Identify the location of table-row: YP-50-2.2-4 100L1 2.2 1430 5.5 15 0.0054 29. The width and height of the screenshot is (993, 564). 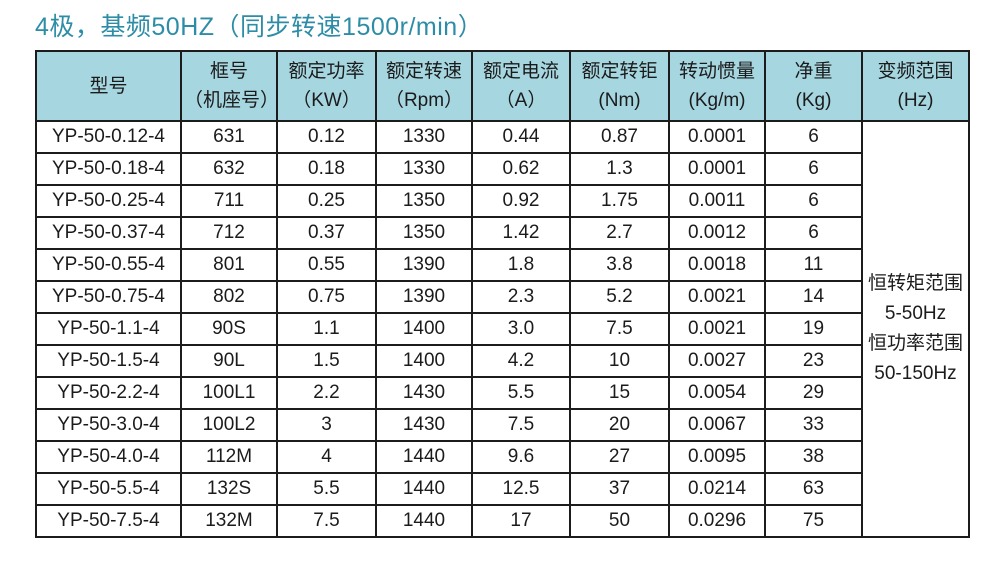
(502, 393).